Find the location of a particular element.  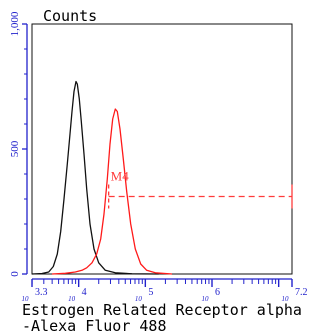

svg-text: 4 is located at coordinates (84, 292).